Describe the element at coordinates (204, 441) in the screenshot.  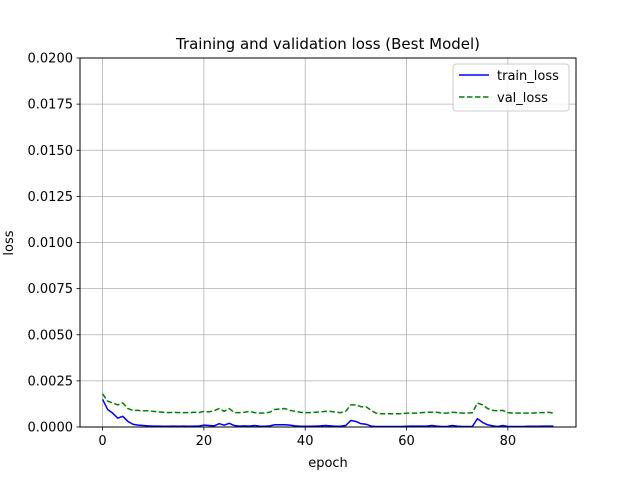
I see `x-tick-label: 20` at that location.